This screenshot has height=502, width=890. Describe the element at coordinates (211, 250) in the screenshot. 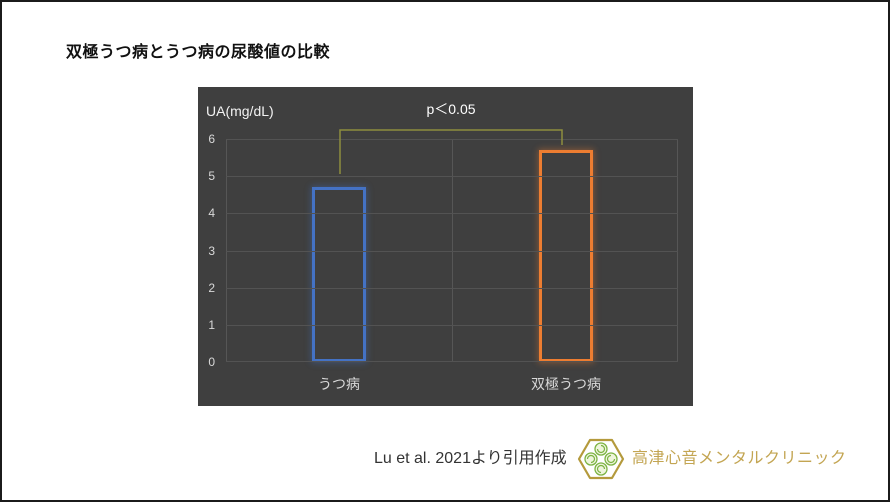

I see `y-tick-label: 3` at that location.